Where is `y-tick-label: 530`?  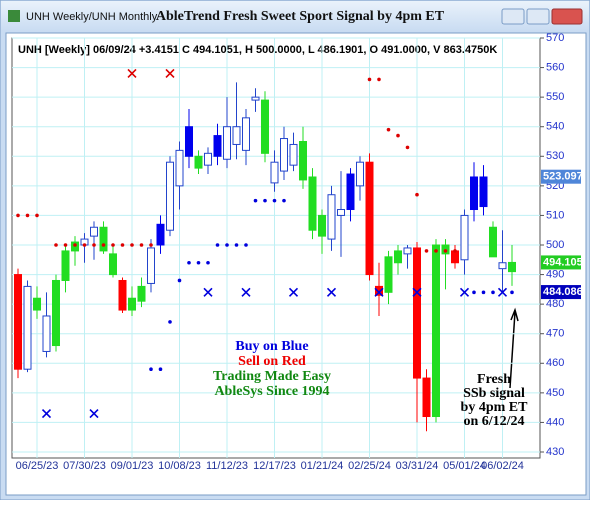 y-tick-label: 530 is located at coordinates (555, 156).